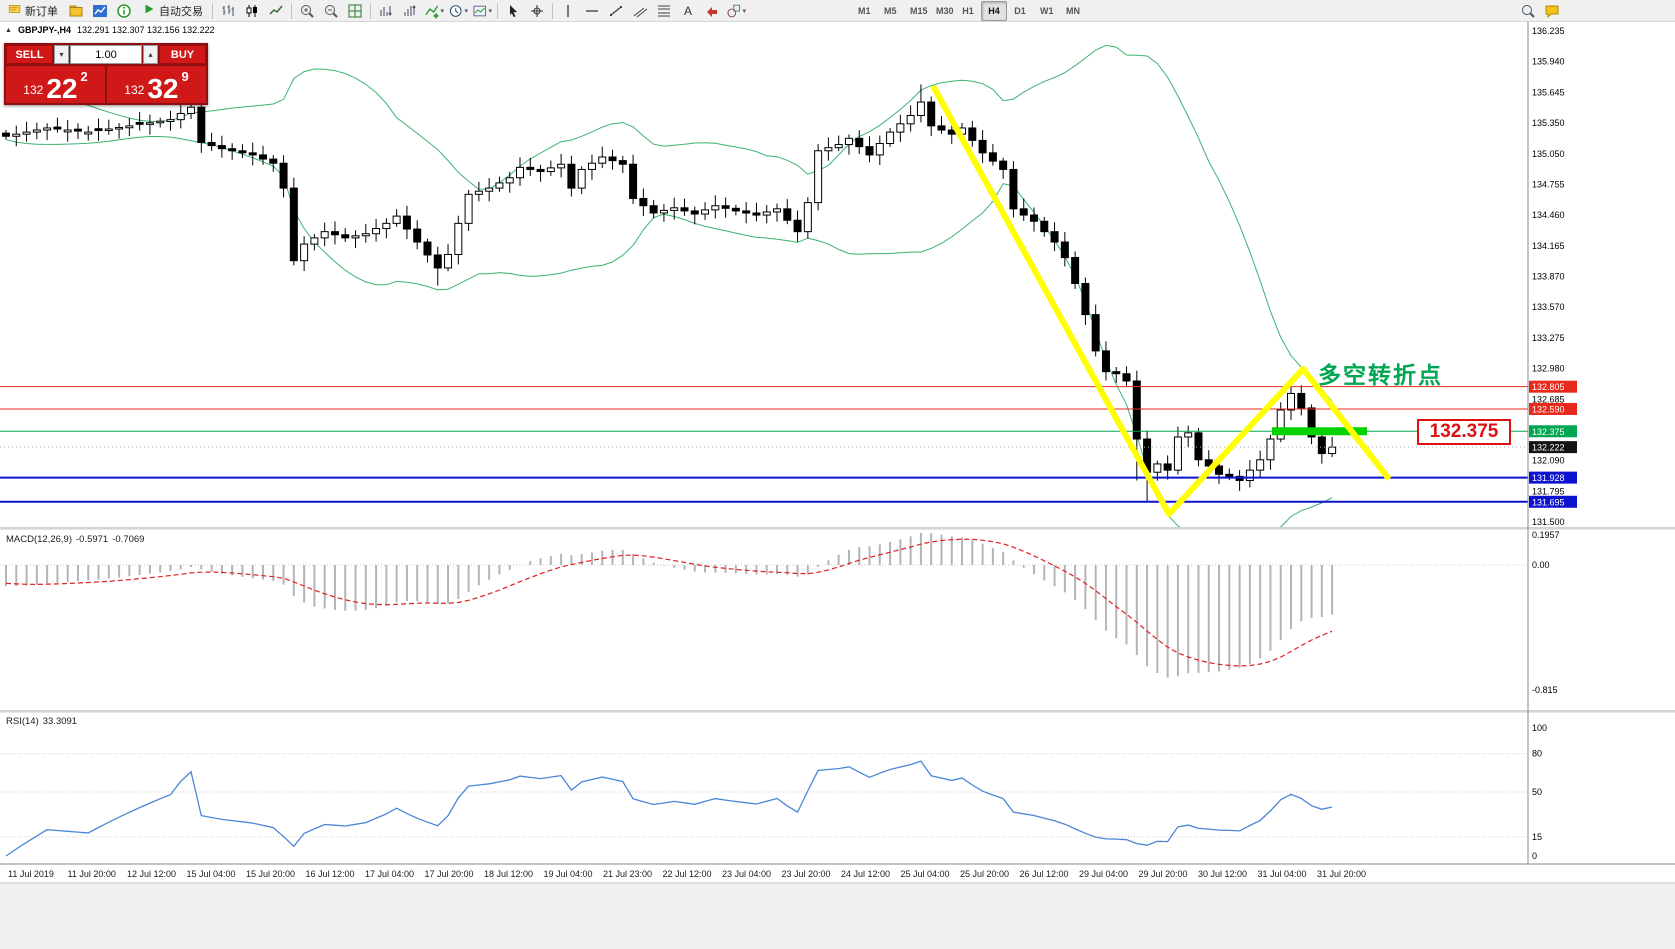 This screenshot has height=949, width=1675. Describe the element at coordinates (228, 11) in the screenshot. I see `bar-chart-icon` at that location.